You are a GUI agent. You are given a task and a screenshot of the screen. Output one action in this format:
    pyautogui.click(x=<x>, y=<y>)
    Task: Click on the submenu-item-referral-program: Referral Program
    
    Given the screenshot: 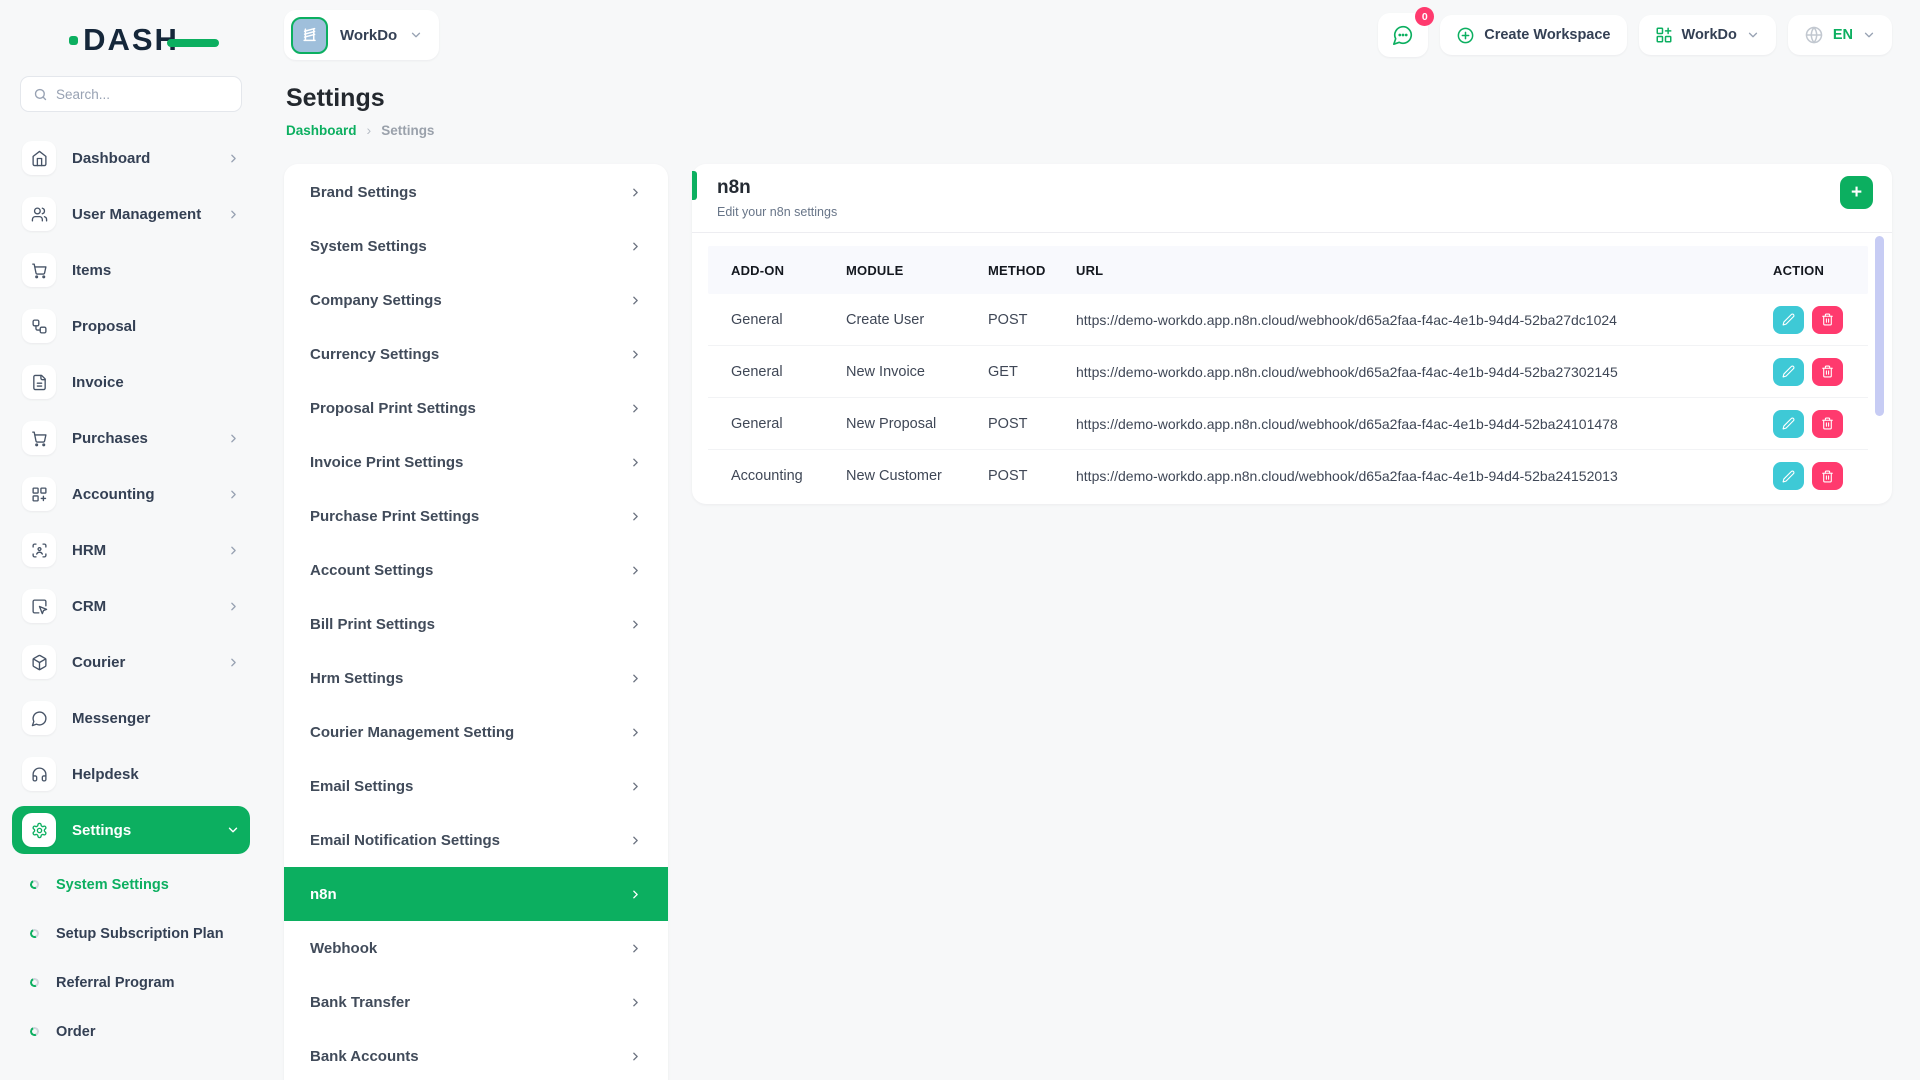 What is the action you would take?
    pyautogui.click(x=131, y=982)
    